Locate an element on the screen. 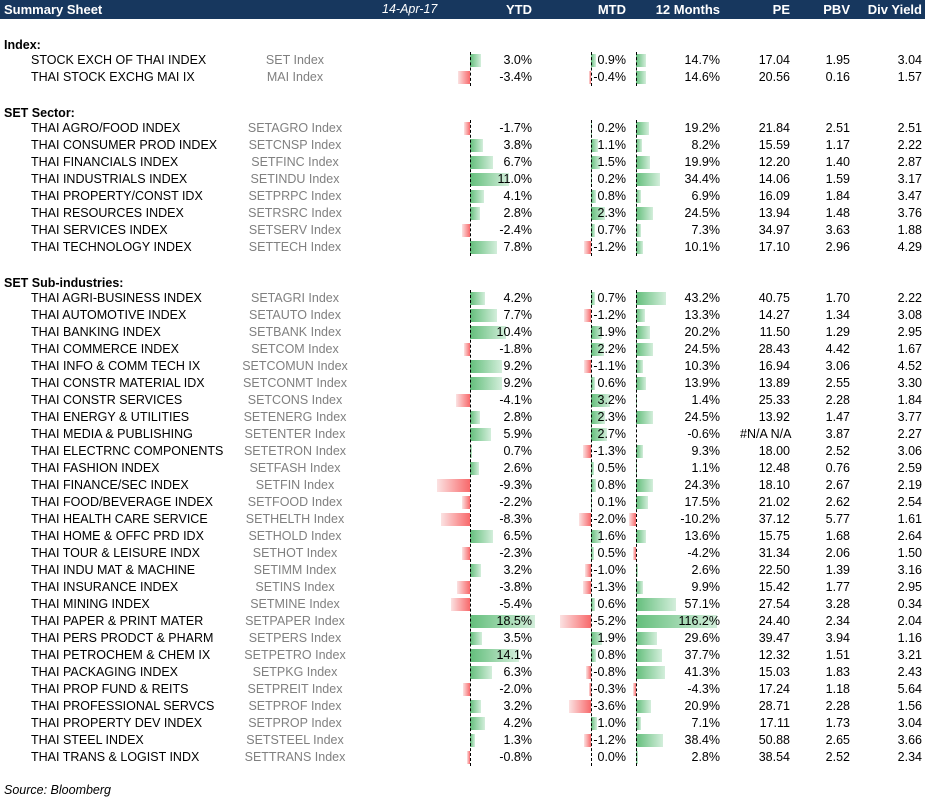 The image size is (925, 800). mtd-value: 1.1% is located at coordinates (612, 145).